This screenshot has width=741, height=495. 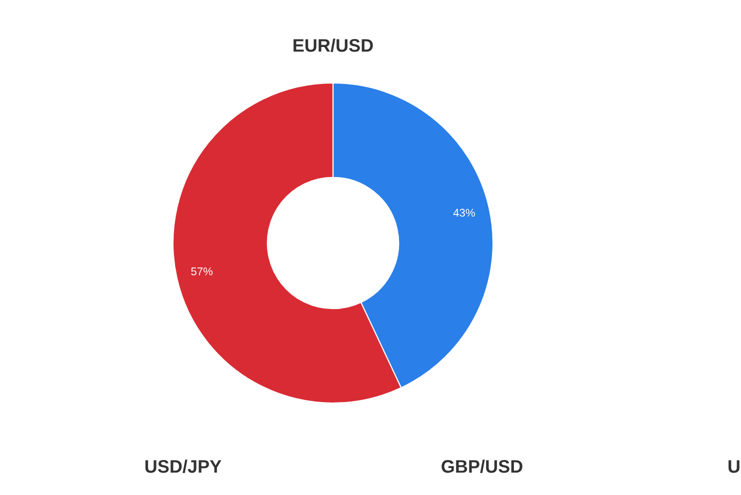 What do you see at coordinates (482, 467) in the screenshot?
I see `text: GBP/USD` at bounding box center [482, 467].